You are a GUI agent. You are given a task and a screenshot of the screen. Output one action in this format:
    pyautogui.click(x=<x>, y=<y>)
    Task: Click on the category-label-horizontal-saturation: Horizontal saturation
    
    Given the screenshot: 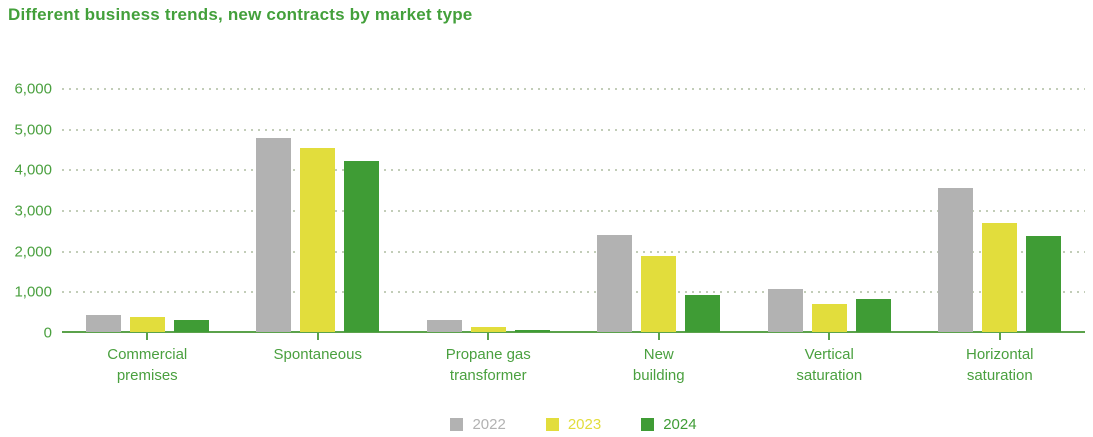 What is the action you would take?
    pyautogui.click(x=1000, y=365)
    